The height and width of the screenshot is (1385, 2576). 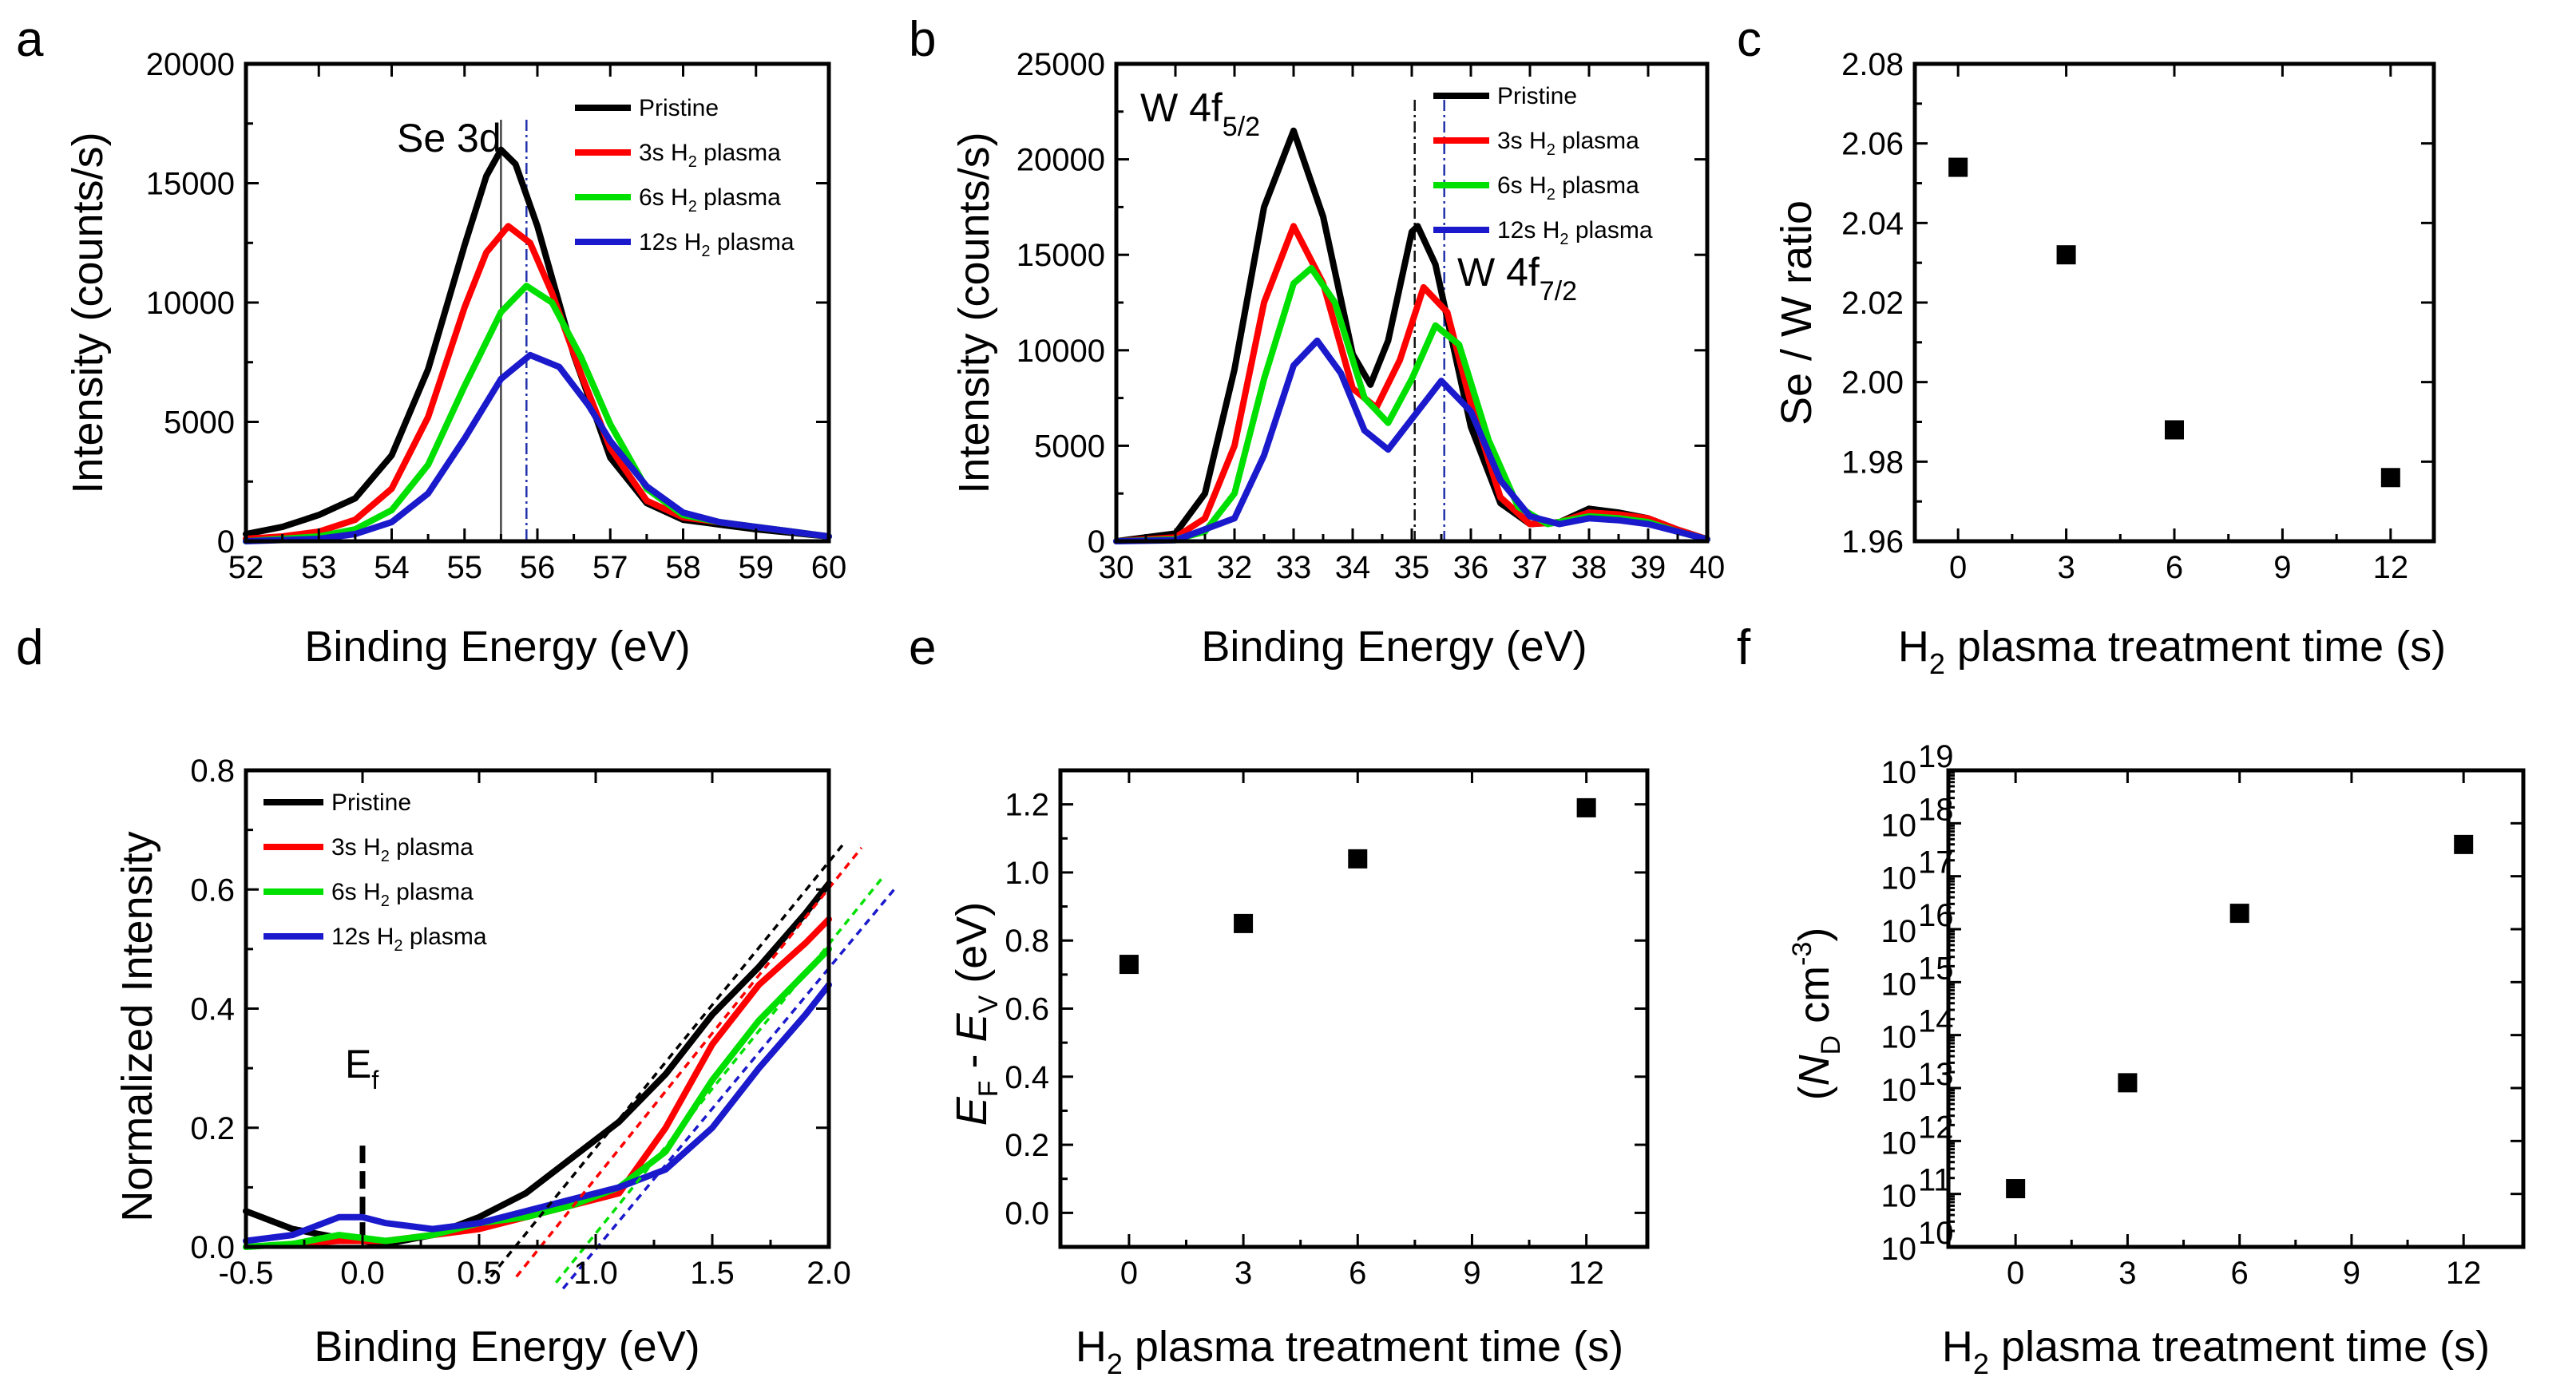 What do you see at coordinates (1958, 567) in the screenshot?
I see `panel-c-xtick-label: 0` at bounding box center [1958, 567].